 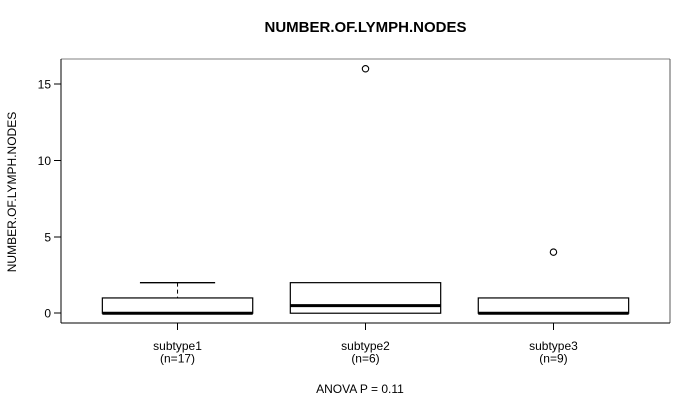 I want to click on y-tick-label: 10, so click(x=45, y=161).